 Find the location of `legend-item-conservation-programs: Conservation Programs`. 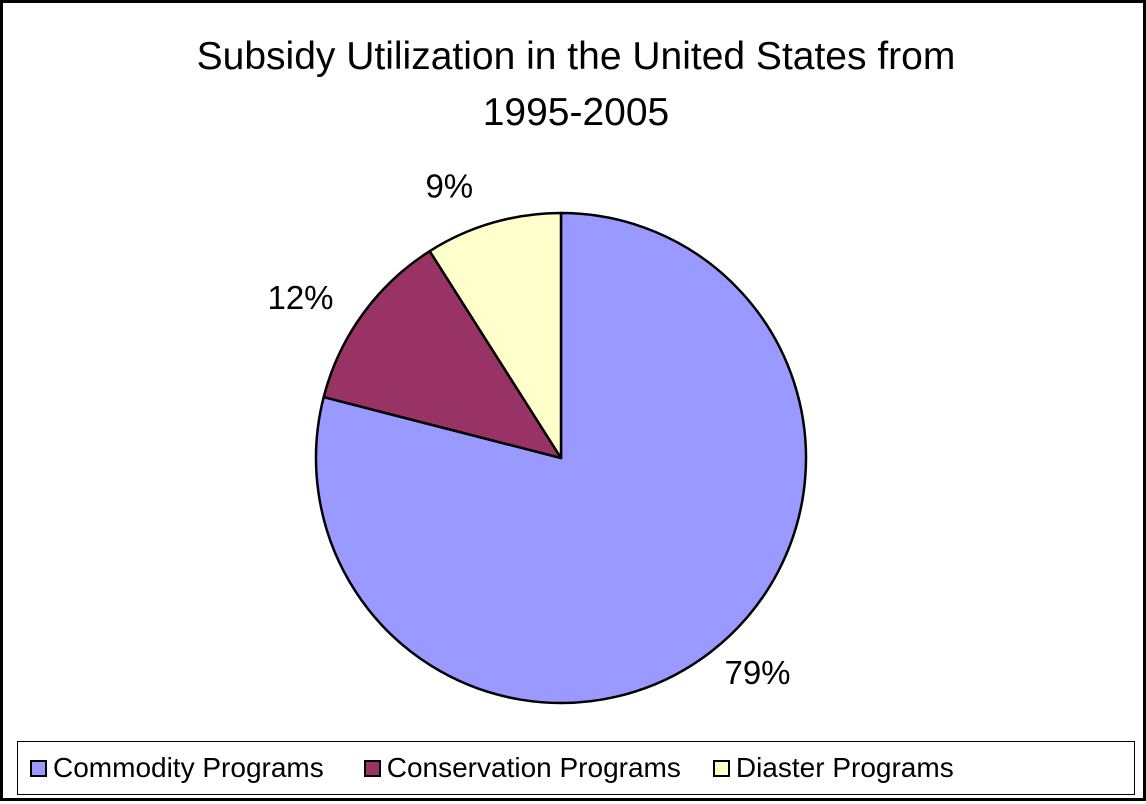

legend-item-conservation-programs: Conservation Programs is located at coordinates (522, 768).